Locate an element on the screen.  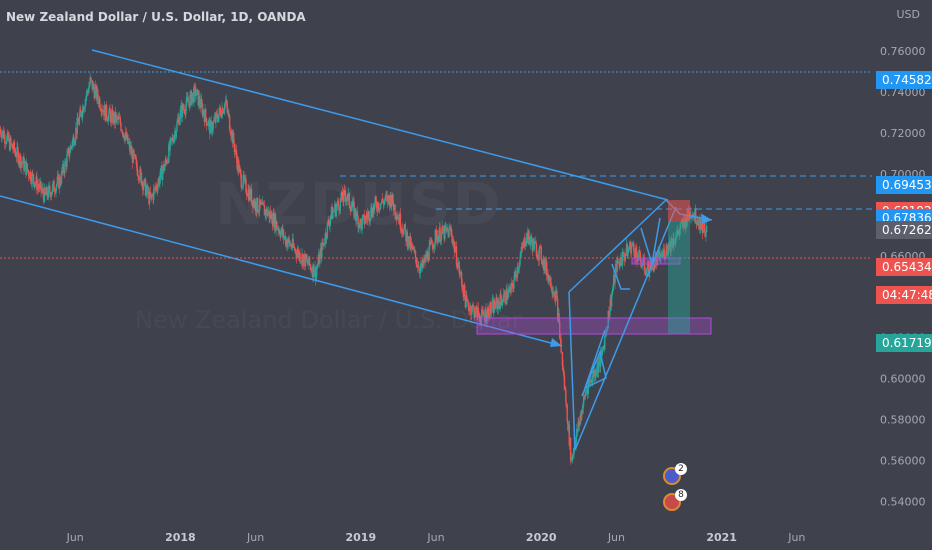
event-news-icon: 2 is located at coordinates (675, 474).